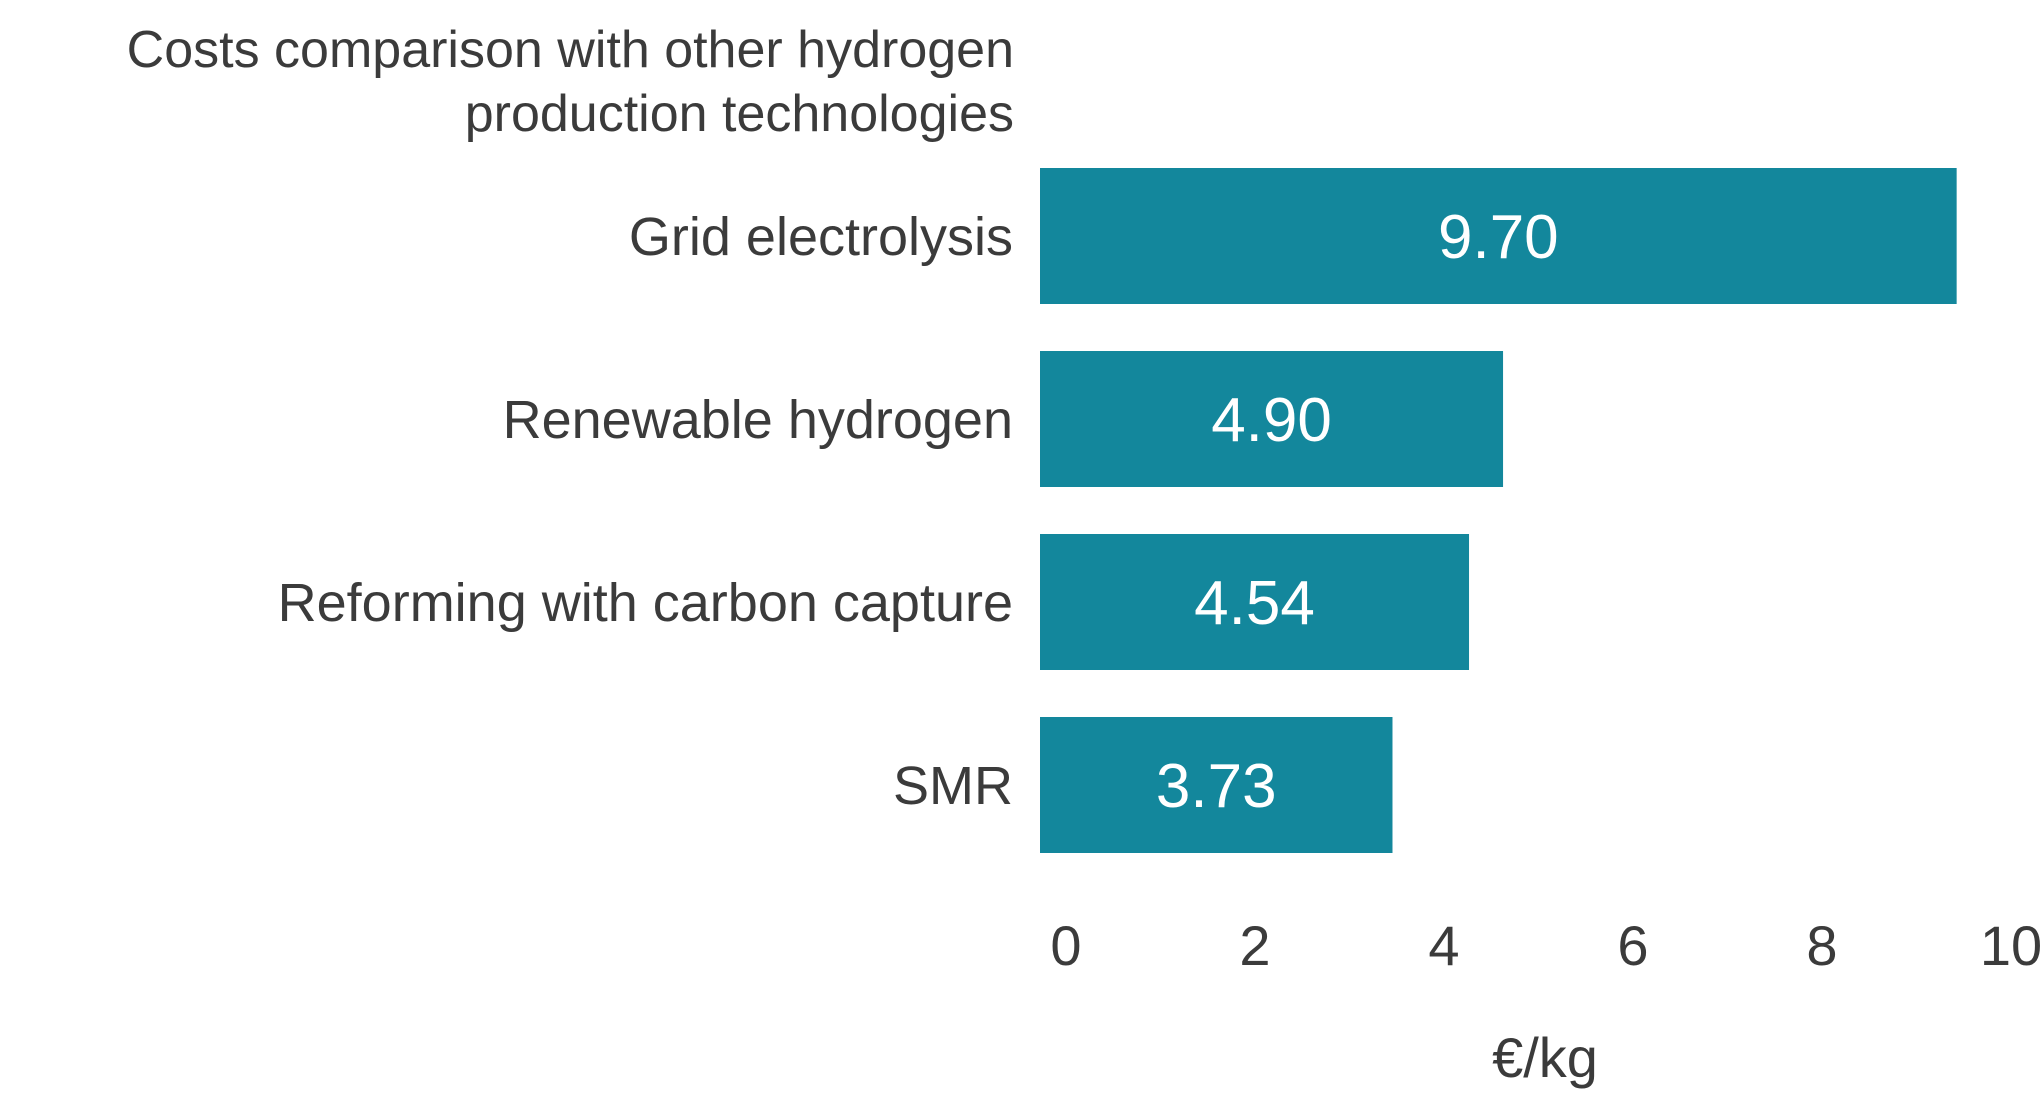 Image resolution: width=2044 pixels, height=1109 pixels. What do you see at coordinates (1546, 945) in the screenshot?
I see `x-axis-ticks: 0 2 4 6 8 10` at bounding box center [1546, 945].